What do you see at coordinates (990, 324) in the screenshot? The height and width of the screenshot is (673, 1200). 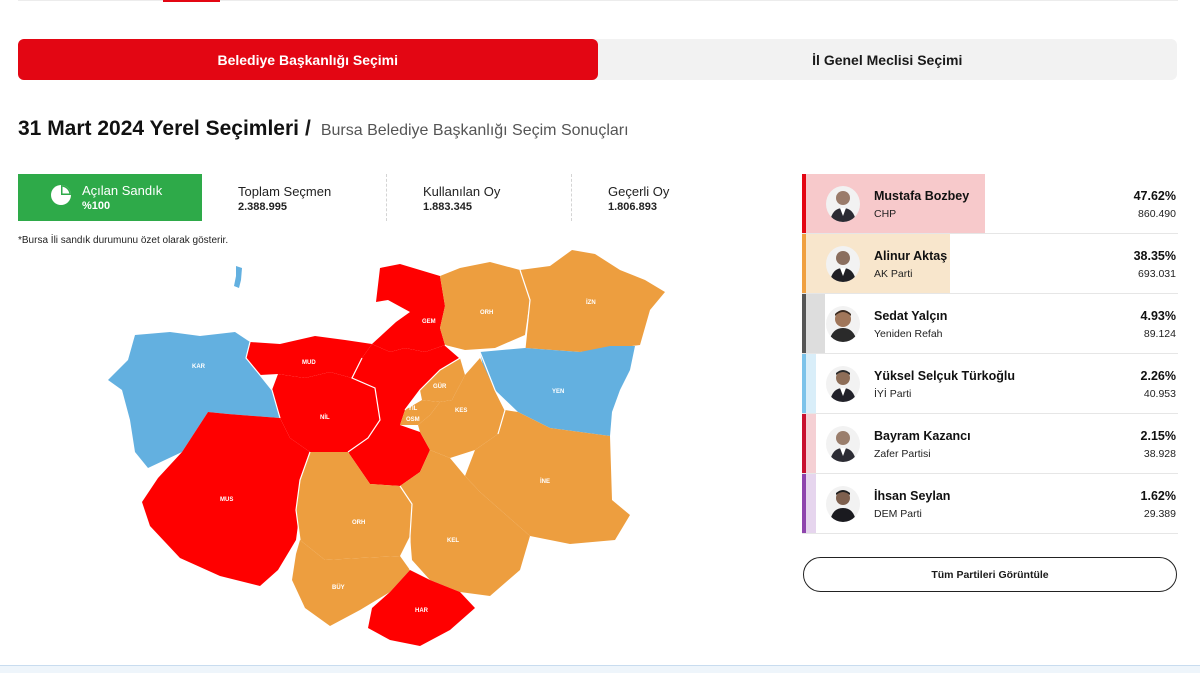 I see `candidate-row: Sedat Yalçın Yeniden Refah 4.93% 89.124` at bounding box center [990, 324].